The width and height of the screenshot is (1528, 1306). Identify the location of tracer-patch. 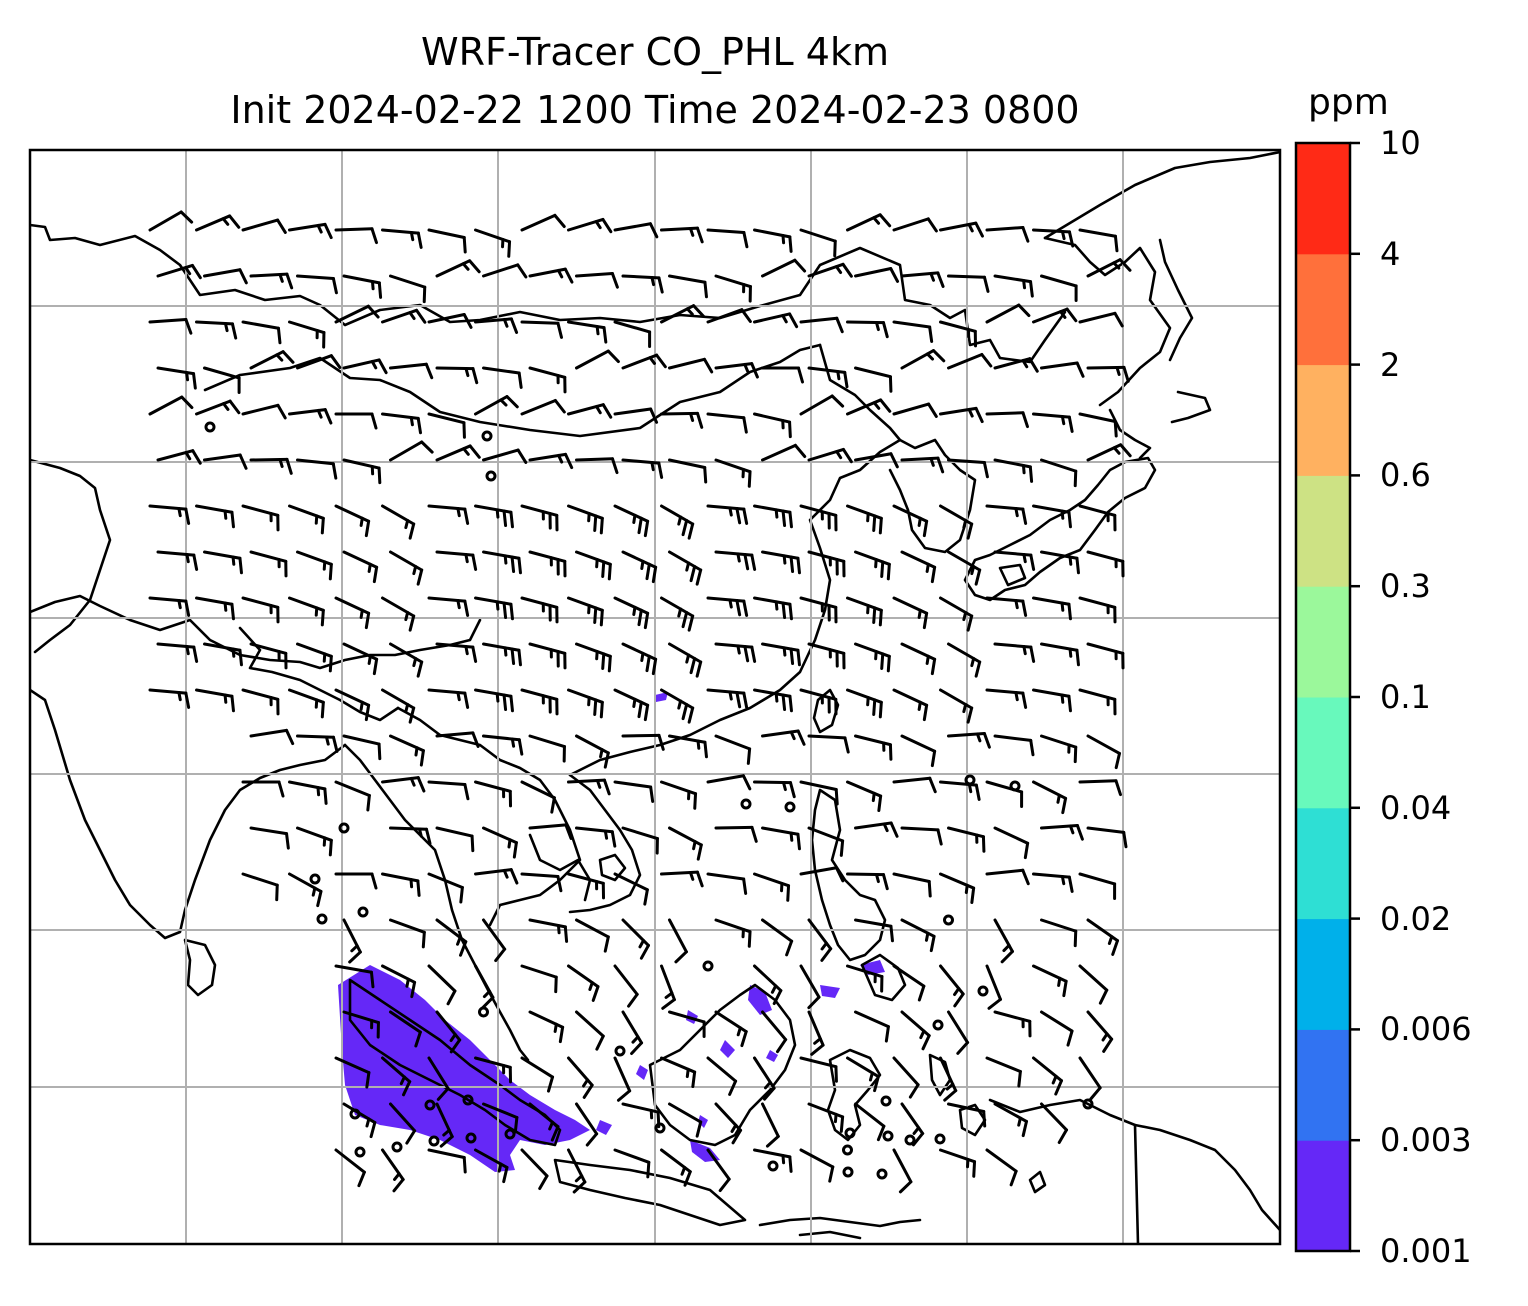
(604, 1127).